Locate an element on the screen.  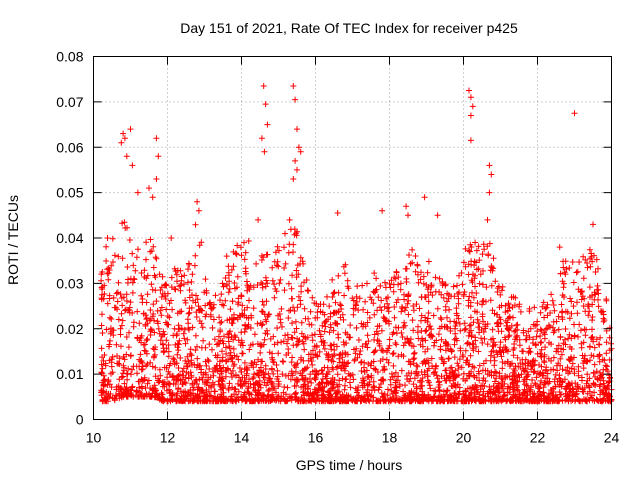
y-tick-labels: 0 0.01 0.02 0.03 0.04 0.05 0.06 0.07 0.08 is located at coordinates (69, 238).